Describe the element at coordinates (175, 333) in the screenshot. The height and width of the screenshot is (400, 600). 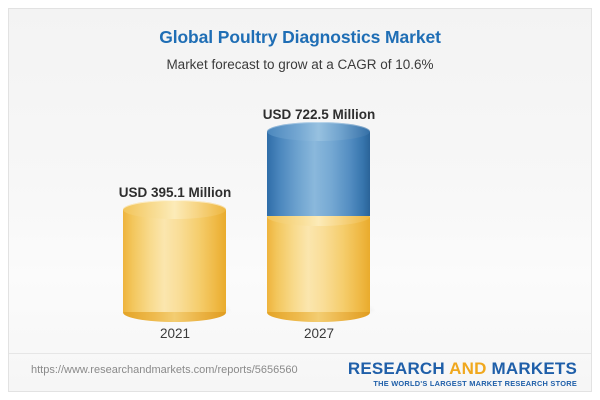
I see `category-label-2021: 2021` at that location.